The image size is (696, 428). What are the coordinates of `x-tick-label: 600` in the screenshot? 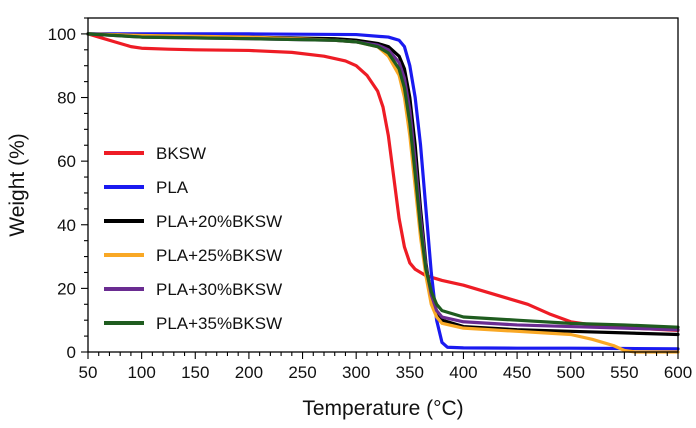 It's located at (678, 372).